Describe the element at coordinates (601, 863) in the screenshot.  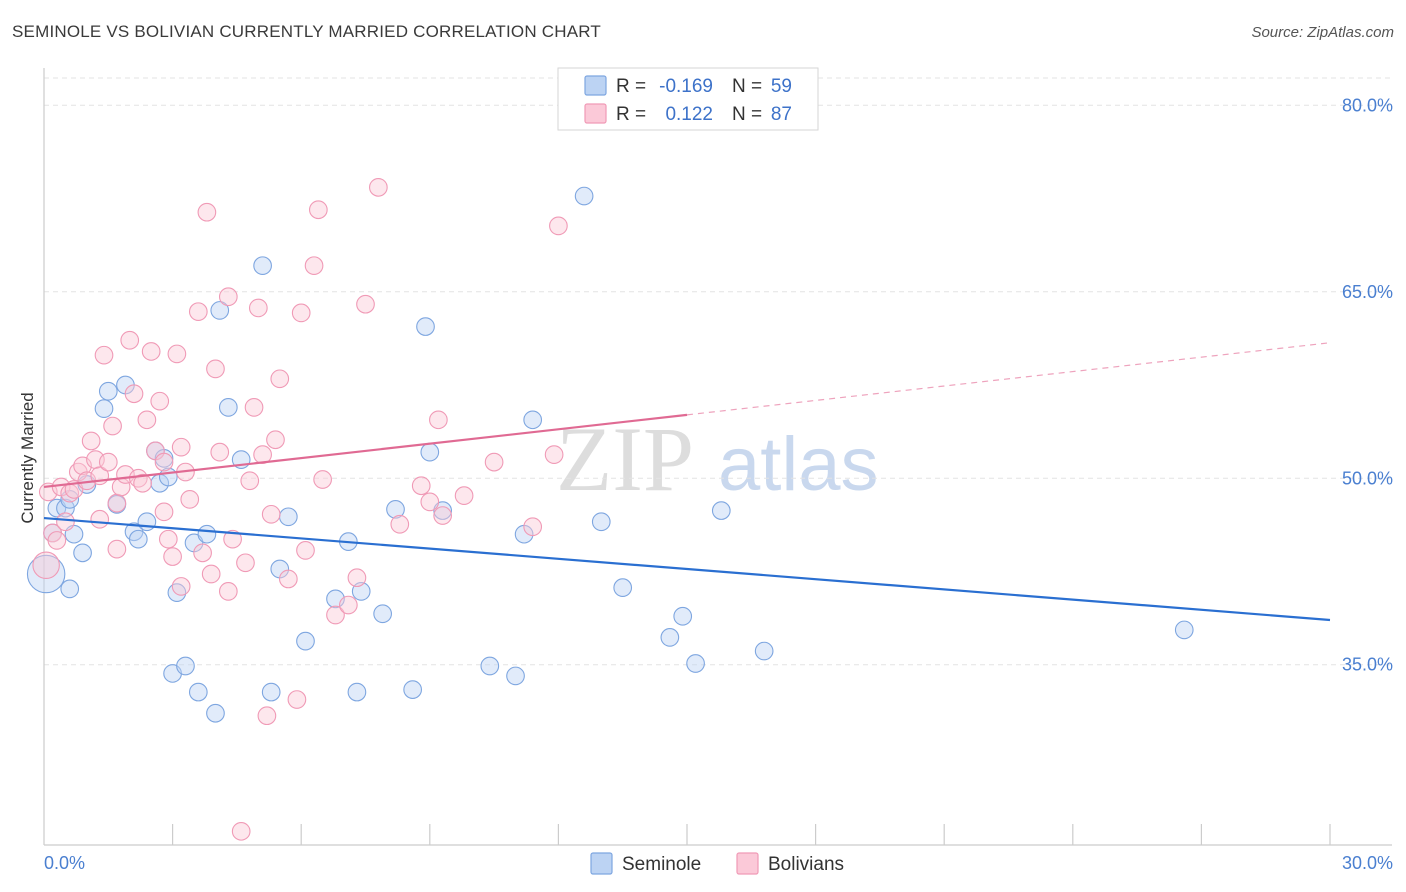
I see `series-legend-swatch-seminole` at that location.